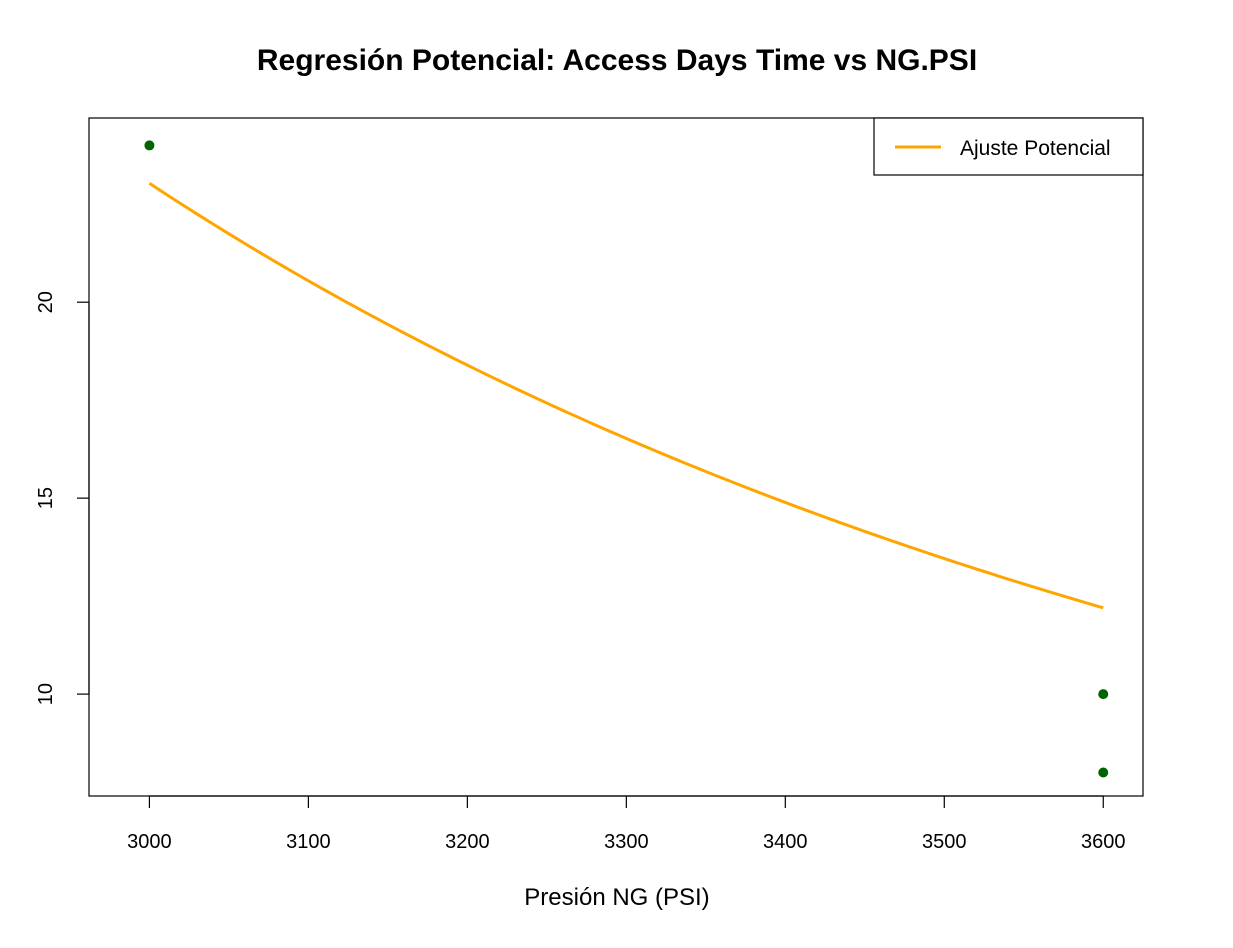  What do you see at coordinates (616, 897) in the screenshot?
I see `x-axis-label: Presión NG (PSI)` at bounding box center [616, 897].